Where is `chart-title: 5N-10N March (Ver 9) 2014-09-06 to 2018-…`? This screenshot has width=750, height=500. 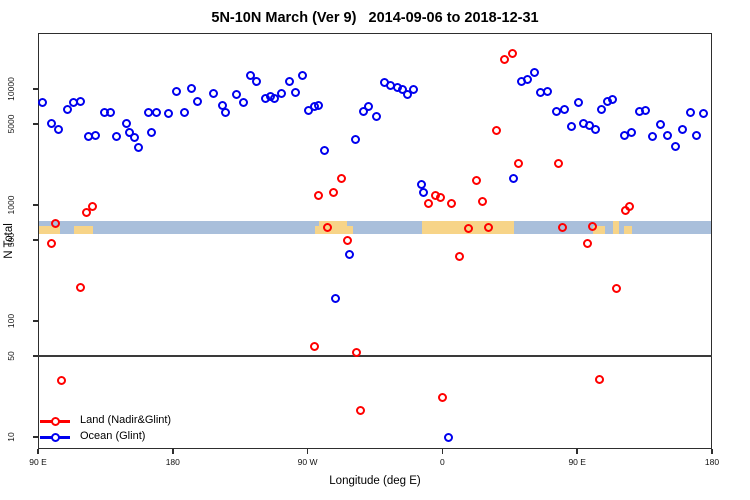 chart-title: 5N-10N March (Ver 9) 2014-09-06 to 2018-… is located at coordinates (375, 18).